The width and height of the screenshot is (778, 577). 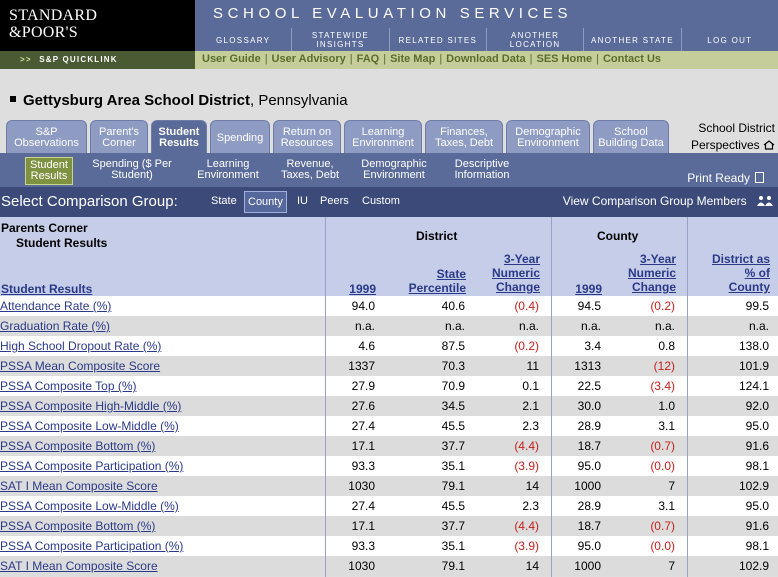 What do you see at coordinates (662, 546) in the screenshot?
I see `cell-county-change: (0.0)` at bounding box center [662, 546].